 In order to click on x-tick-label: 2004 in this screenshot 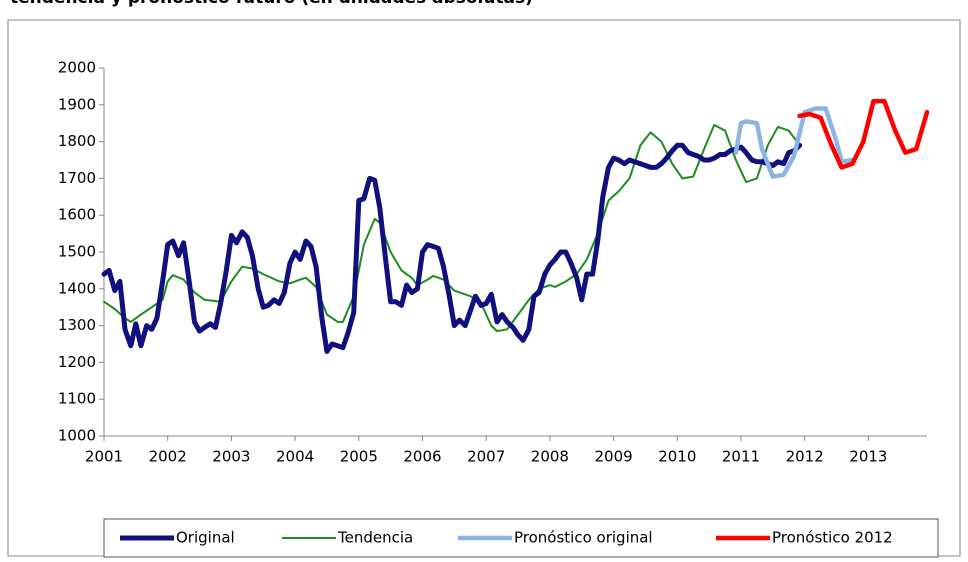, I will do `click(295, 457)`.